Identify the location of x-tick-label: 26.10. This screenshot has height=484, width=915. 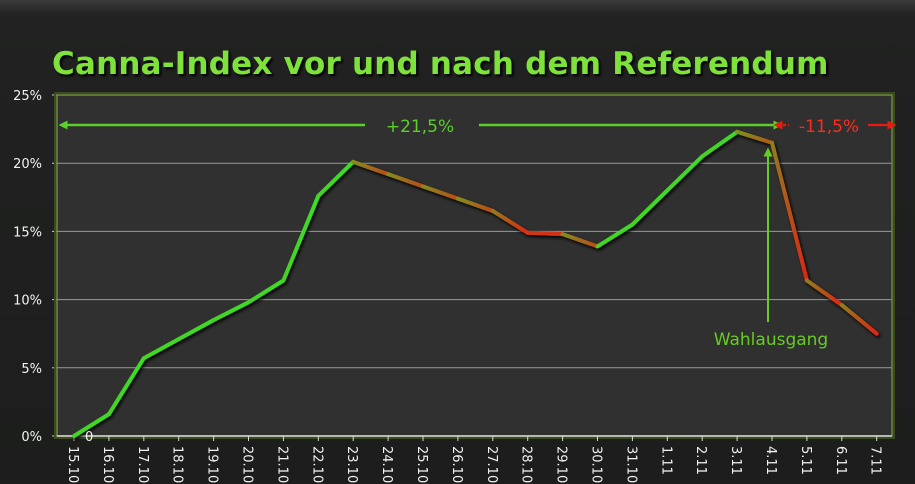
(456, 464).